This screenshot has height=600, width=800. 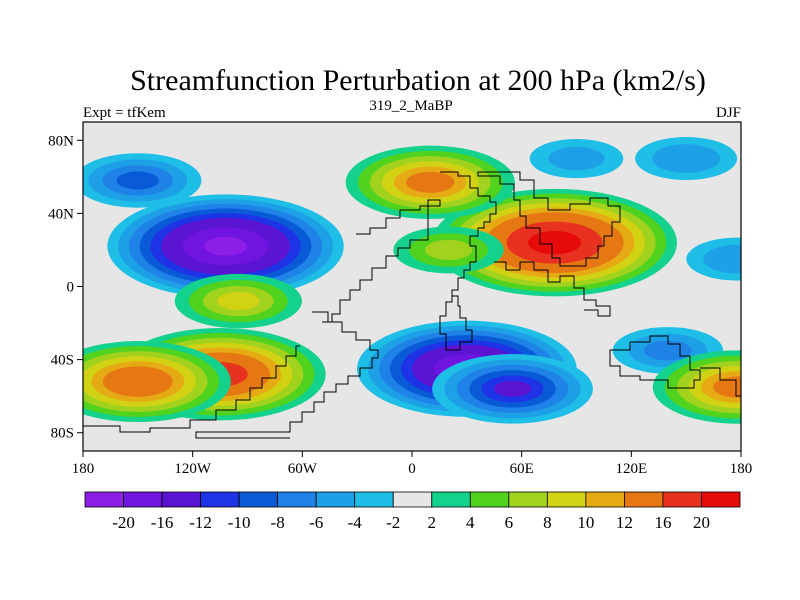 What do you see at coordinates (624, 522) in the screenshot?
I see `colorbar-label: 12` at bounding box center [624, 522].